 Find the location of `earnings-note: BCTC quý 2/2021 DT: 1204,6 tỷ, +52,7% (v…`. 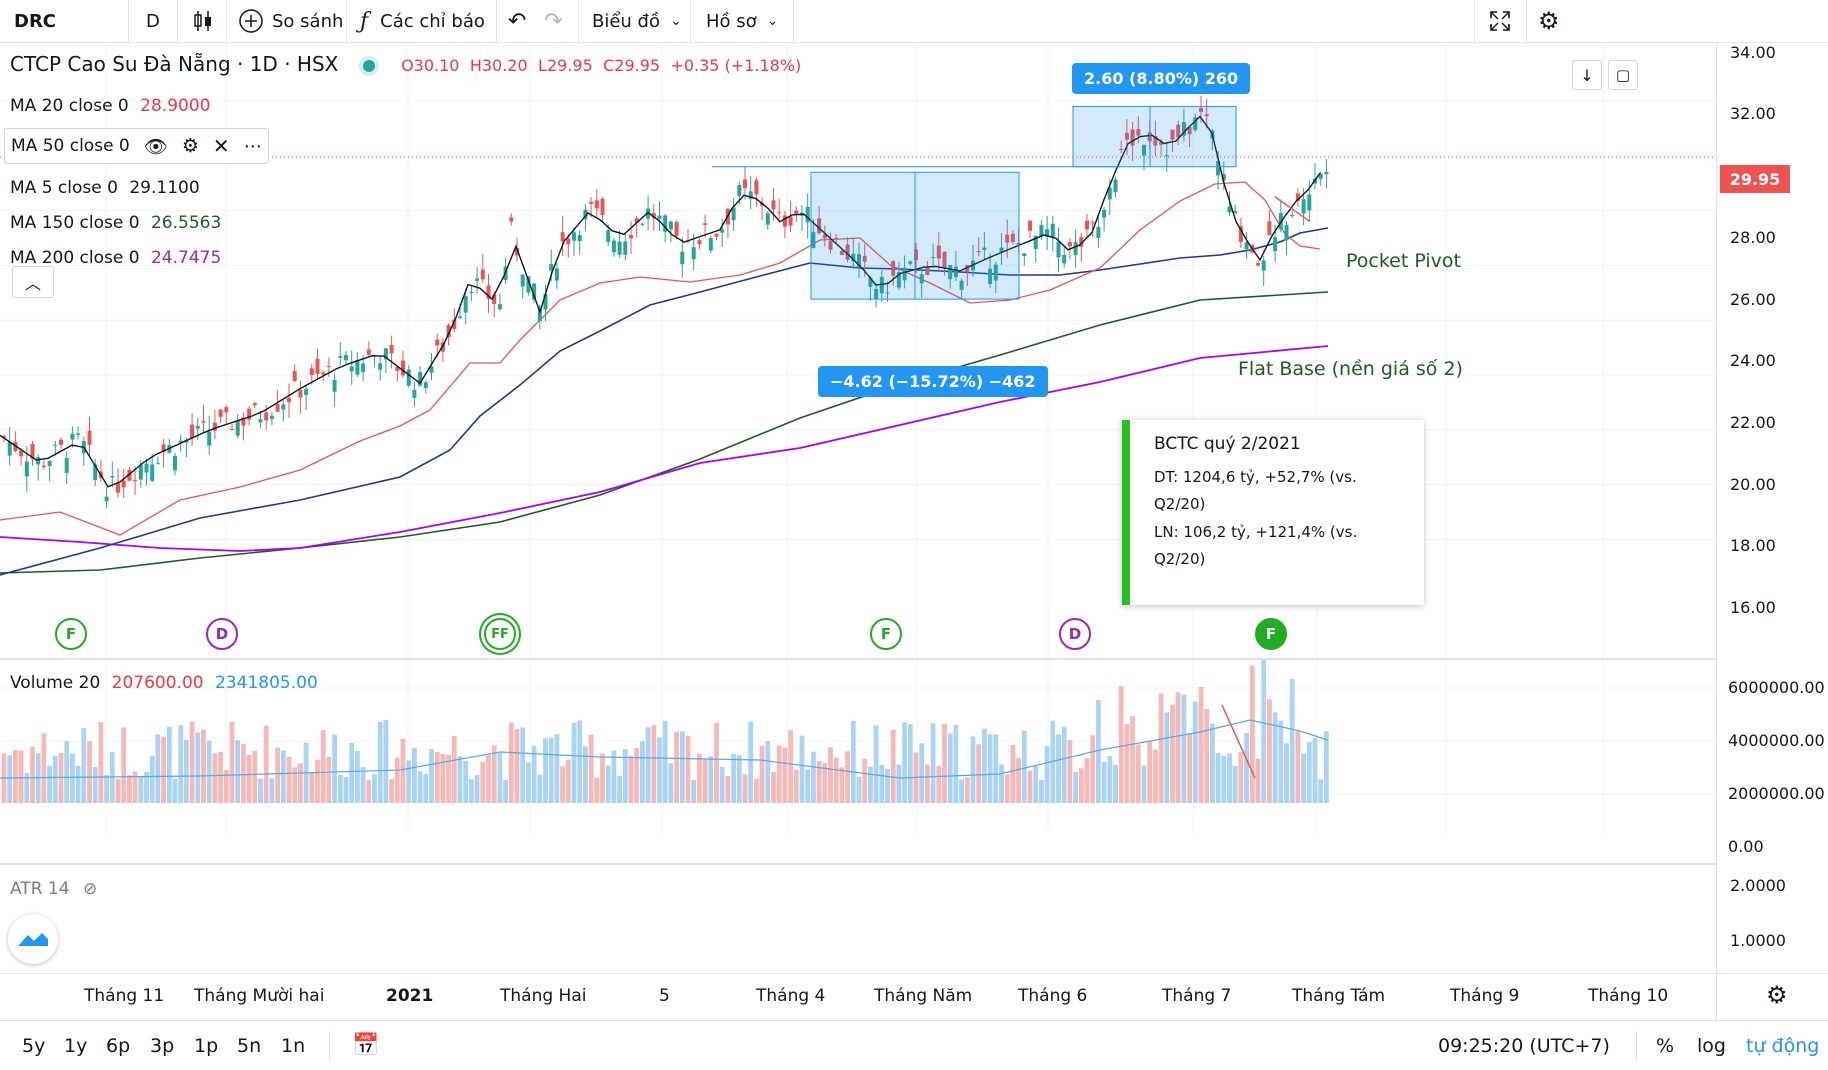

earnings-note: BCTC quý 2/2021 DT: 1204,6 tỷ, +52,7% (v… is located at coordinates (1273, 512).